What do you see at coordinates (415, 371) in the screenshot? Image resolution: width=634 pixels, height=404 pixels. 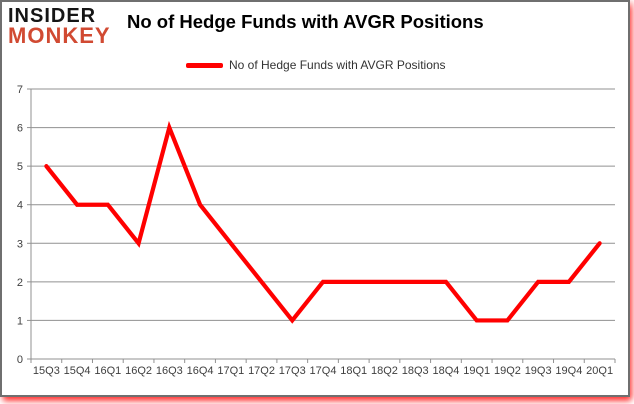 I see `x-axis-label: 18Q3` at bounding box center [415, 371].